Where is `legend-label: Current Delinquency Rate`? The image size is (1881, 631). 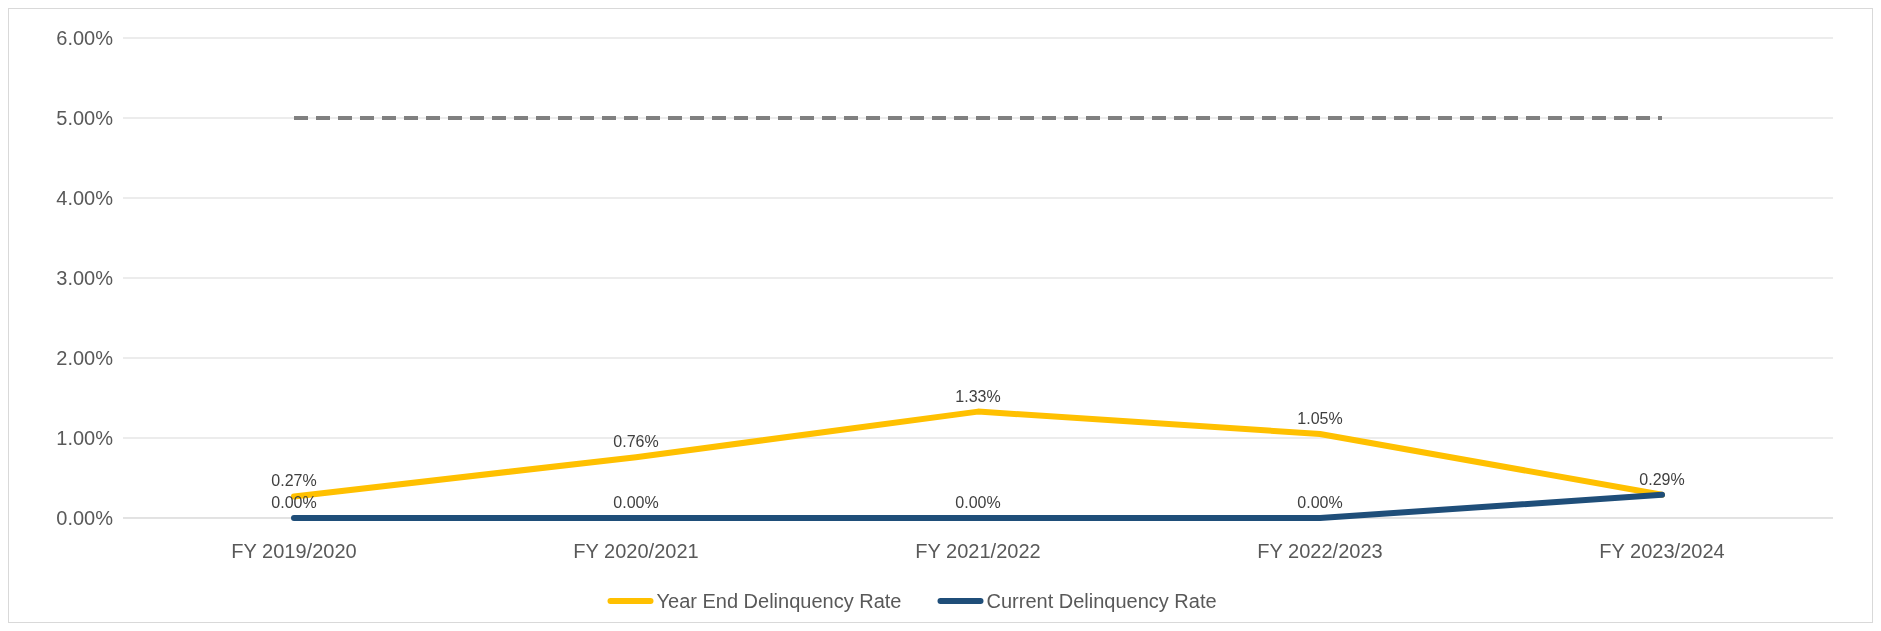 legend-label: Current Delinquency Rate is located at coordinates (1101, 601).